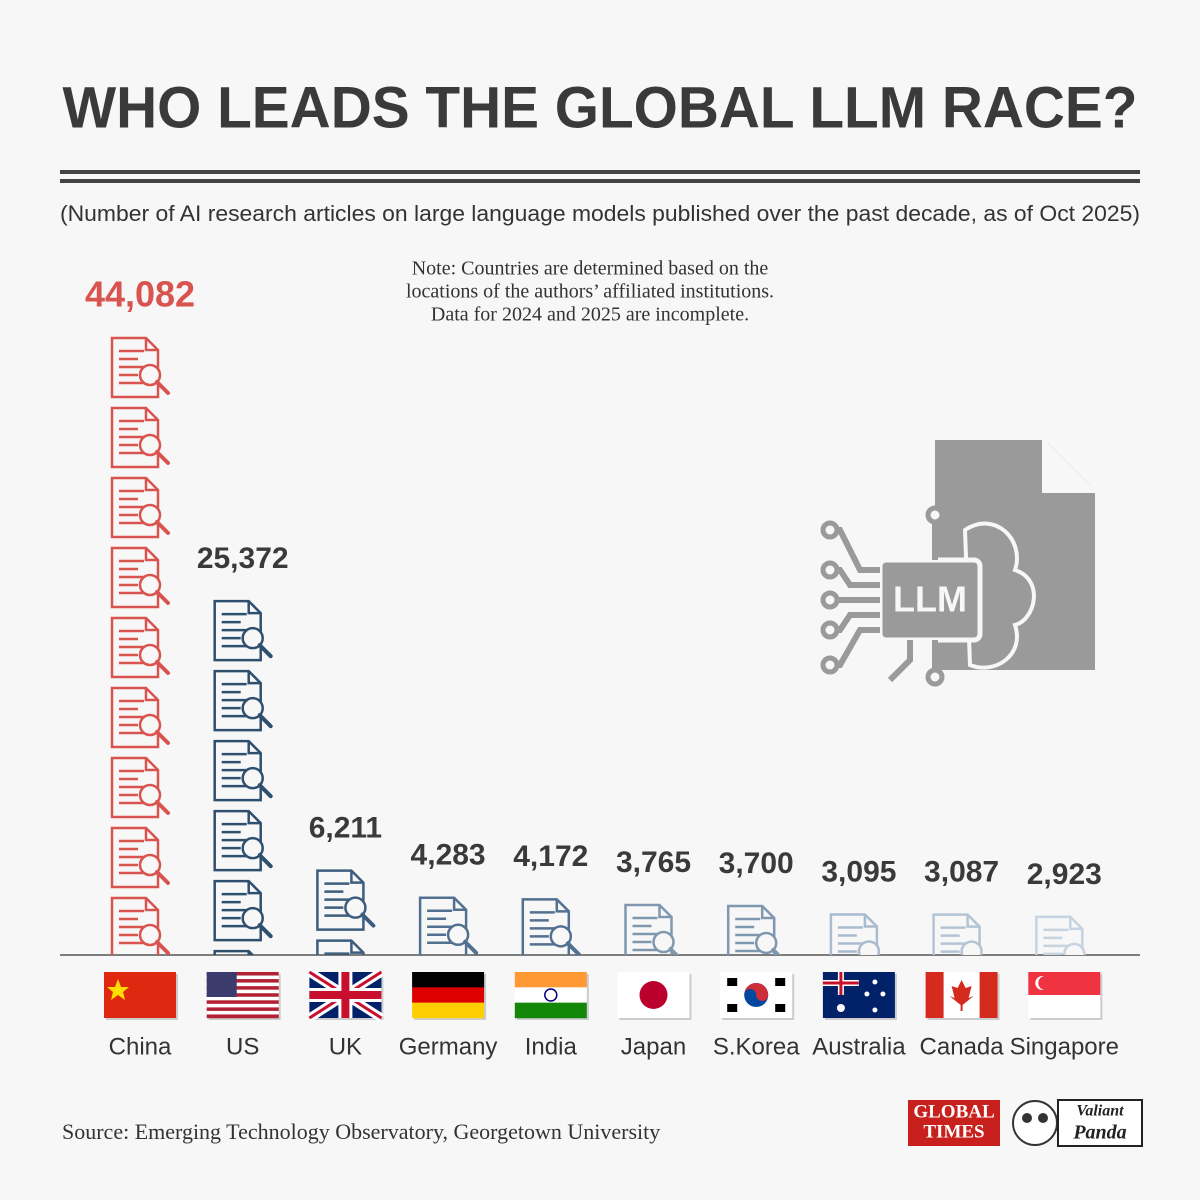  What do you see at coordinates (957, 563) in the screenshot?
I see `llm-illustration: LLM` at bounding box center [957, 563].